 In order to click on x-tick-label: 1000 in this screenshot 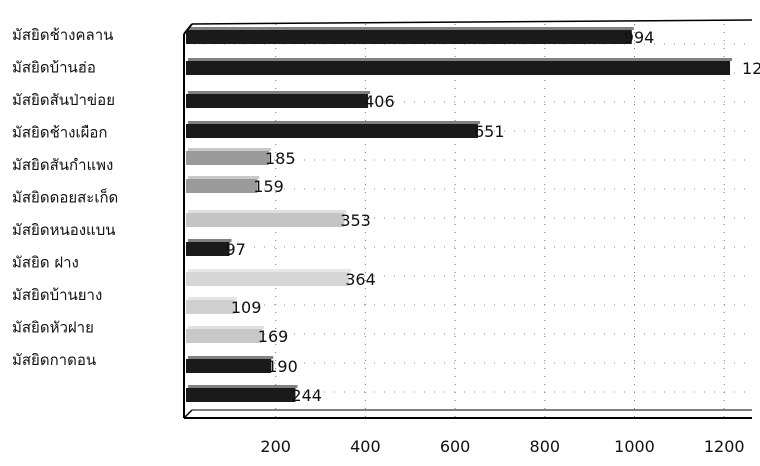, I will do `click(634, 446)`.